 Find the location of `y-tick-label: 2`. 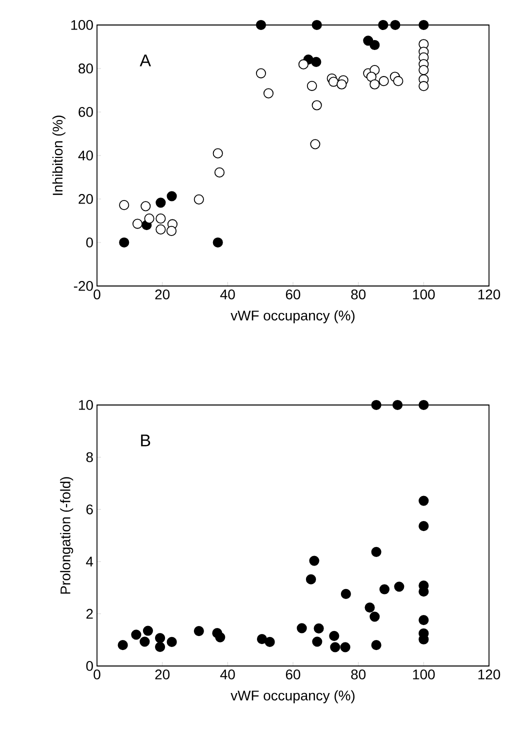

y-tick-label: 2 is located at coordinates (89, 613).